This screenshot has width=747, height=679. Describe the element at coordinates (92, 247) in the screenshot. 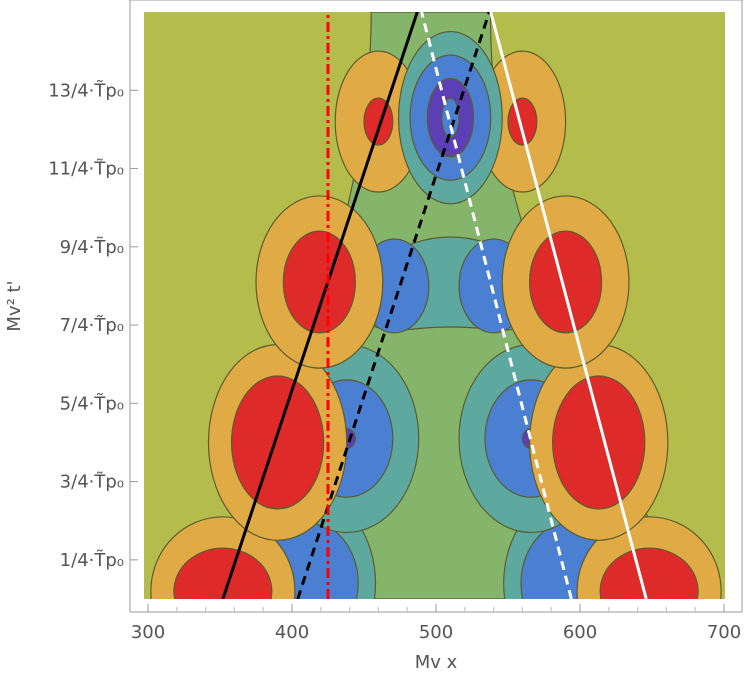

I see `y-tick-label-9: 9/4·T̃p₀` at that location.